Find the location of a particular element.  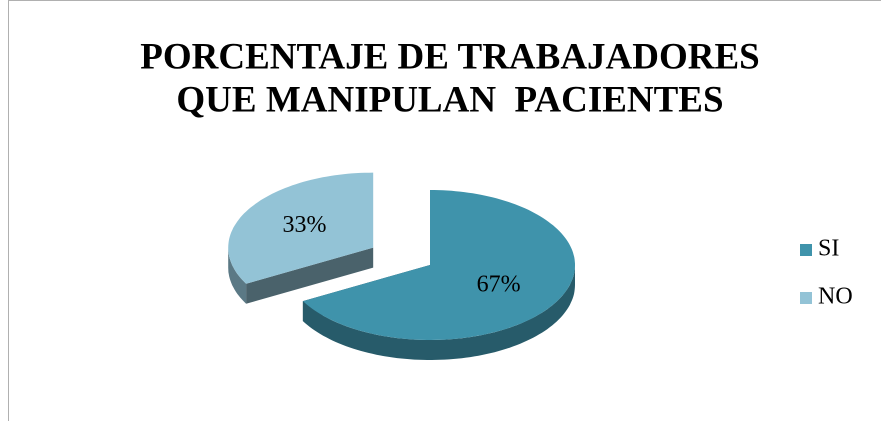

data-label: 67% is located at coordinates (499, 285).